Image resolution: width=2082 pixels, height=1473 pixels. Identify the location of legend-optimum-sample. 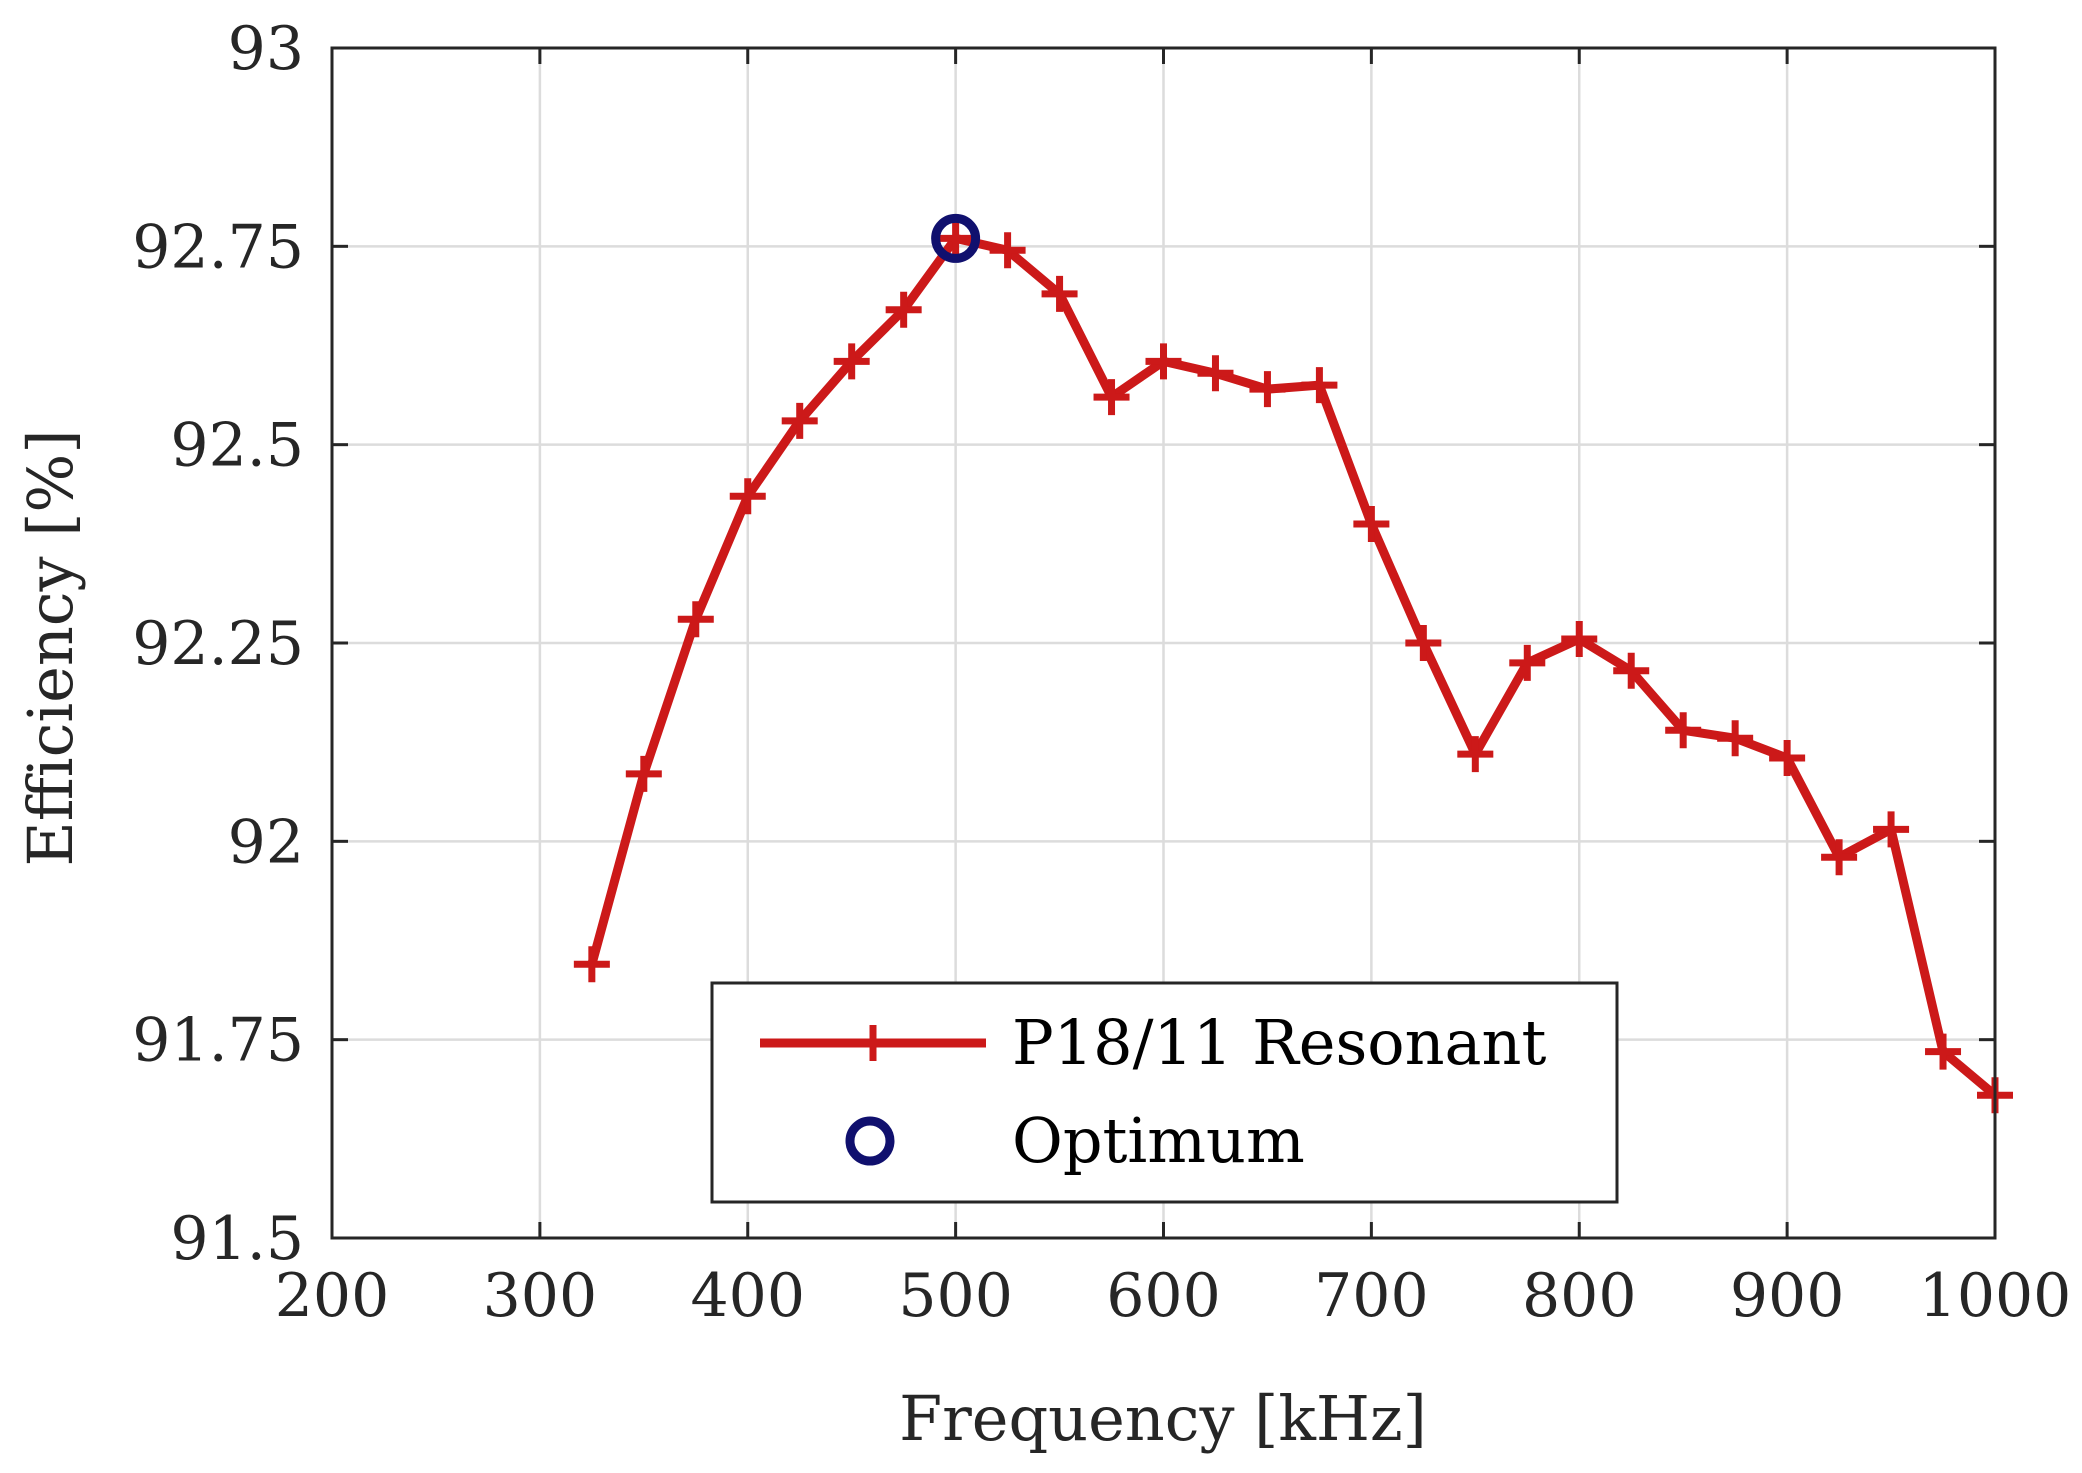
(870, 1141).